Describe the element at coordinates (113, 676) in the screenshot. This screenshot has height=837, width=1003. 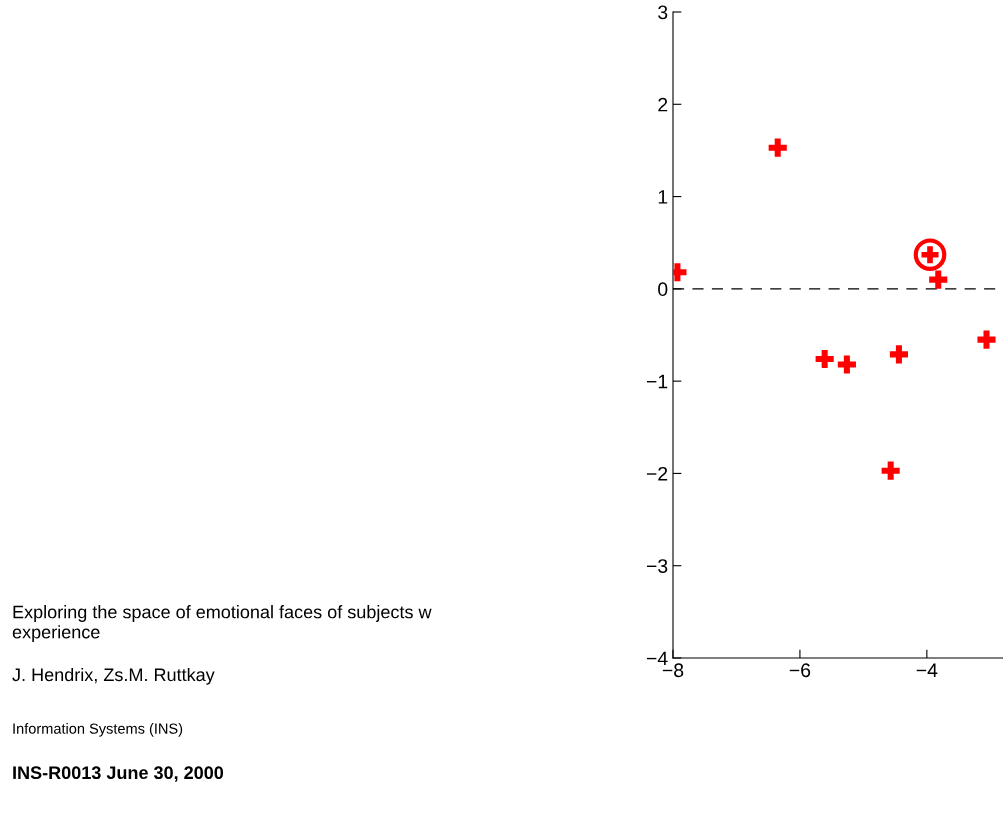
I see `text: J. Hendrix, Zs.M. Ruttkay` at that location.